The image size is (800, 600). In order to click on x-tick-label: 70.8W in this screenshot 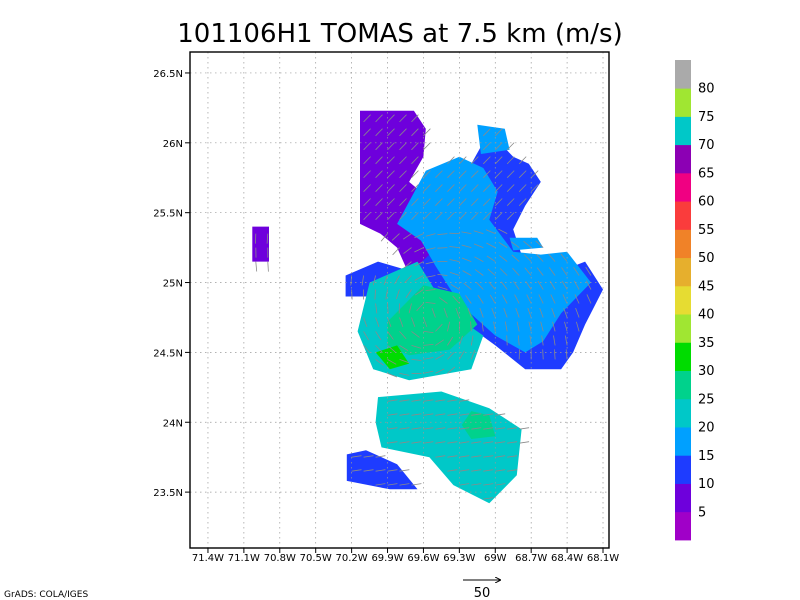, I will do `click(280, 558)`.